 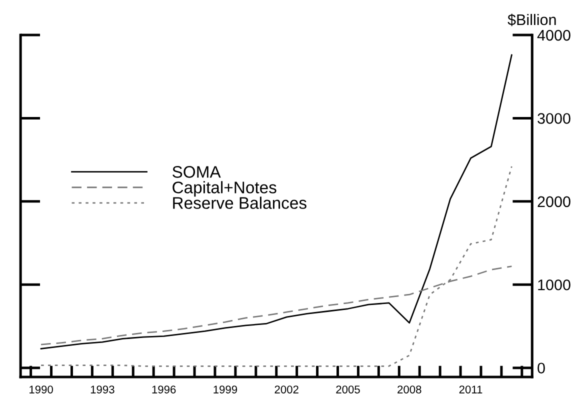 I want to click on x-tick-label: 2002, so click(x=286, y=390).